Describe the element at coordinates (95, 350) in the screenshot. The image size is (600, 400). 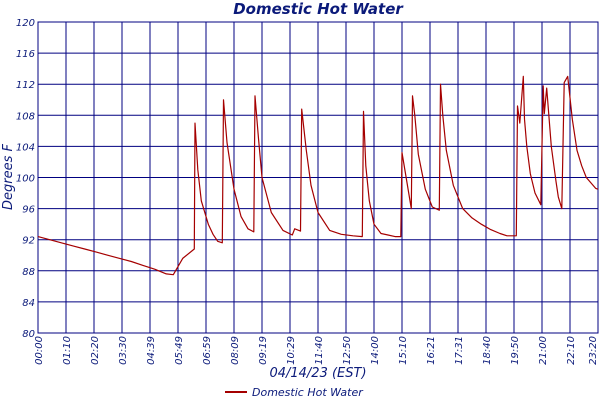
I see `x-tick-label: 02:20` at that location.